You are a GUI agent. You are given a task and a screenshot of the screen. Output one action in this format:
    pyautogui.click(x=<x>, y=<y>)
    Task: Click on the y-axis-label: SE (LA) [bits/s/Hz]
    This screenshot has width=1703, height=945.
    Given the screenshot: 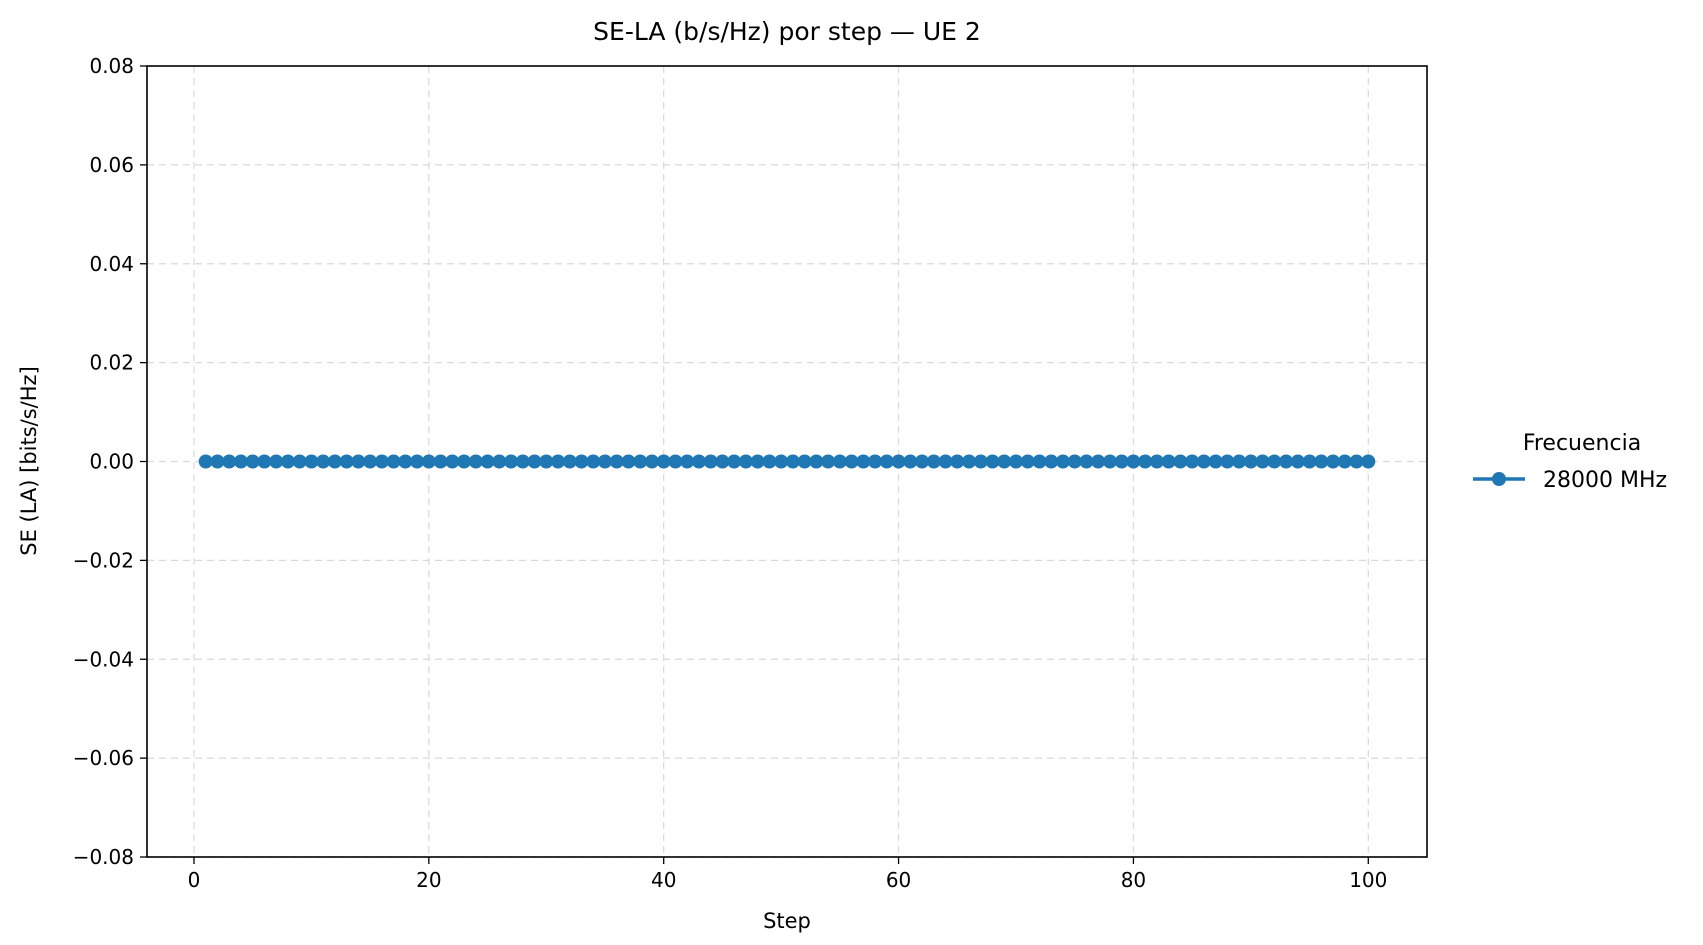 What is the action you would take?
    pyautogui.click(x=29, y=461)
    